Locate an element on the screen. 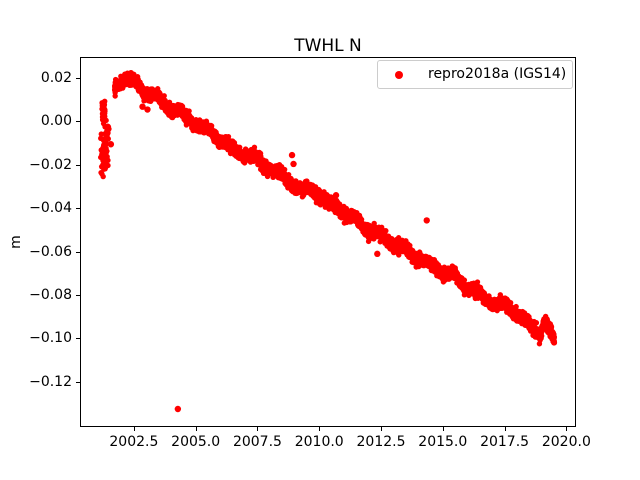  y-tick-label: −0.12 is located at coordinates (50, 381).